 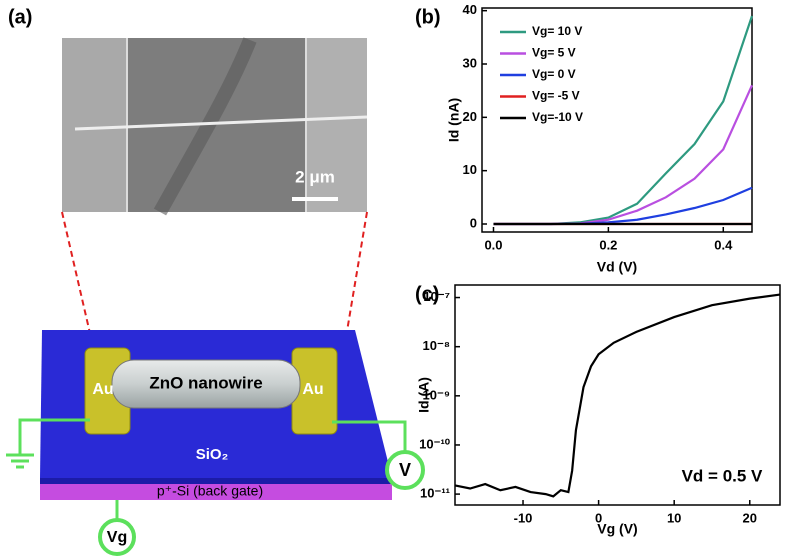 I want to click on nanowire-label: ZnO nanowire, so click(x=205, y=382).